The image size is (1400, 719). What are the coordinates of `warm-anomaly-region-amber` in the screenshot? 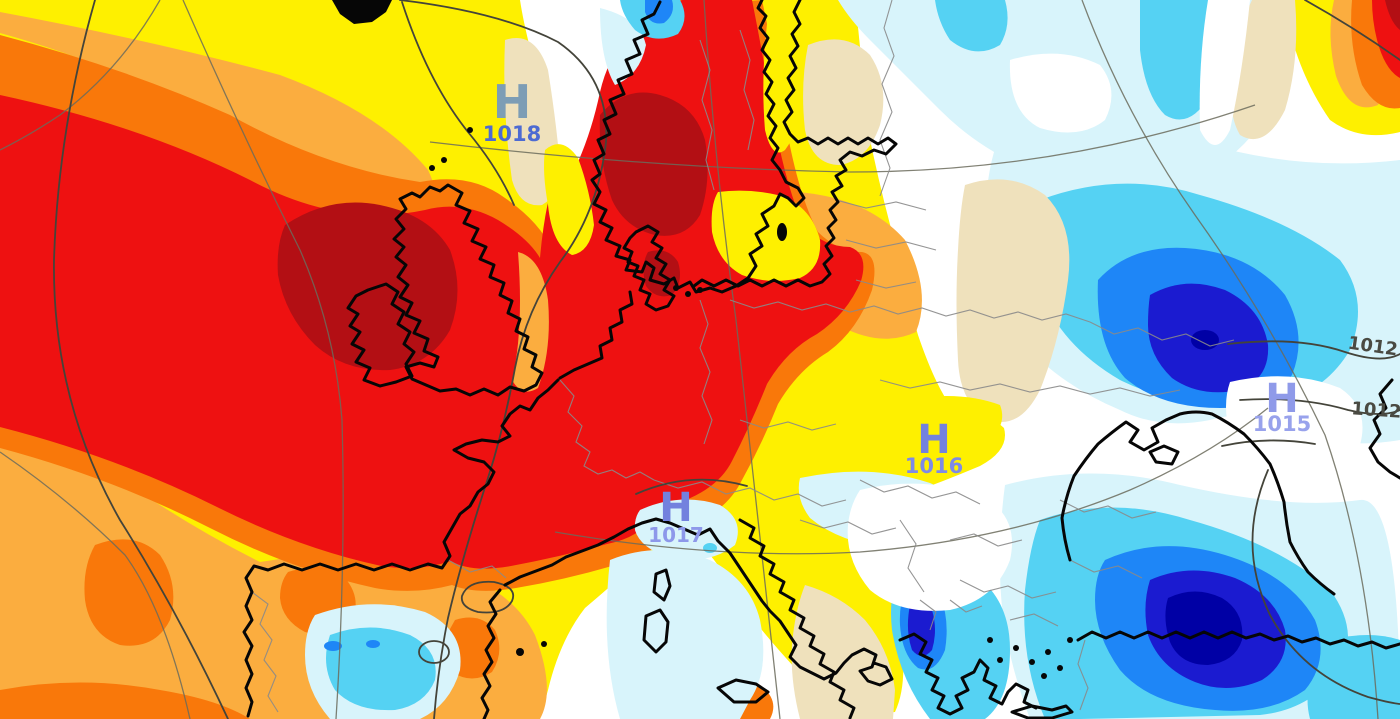 It's located at (530, 322).